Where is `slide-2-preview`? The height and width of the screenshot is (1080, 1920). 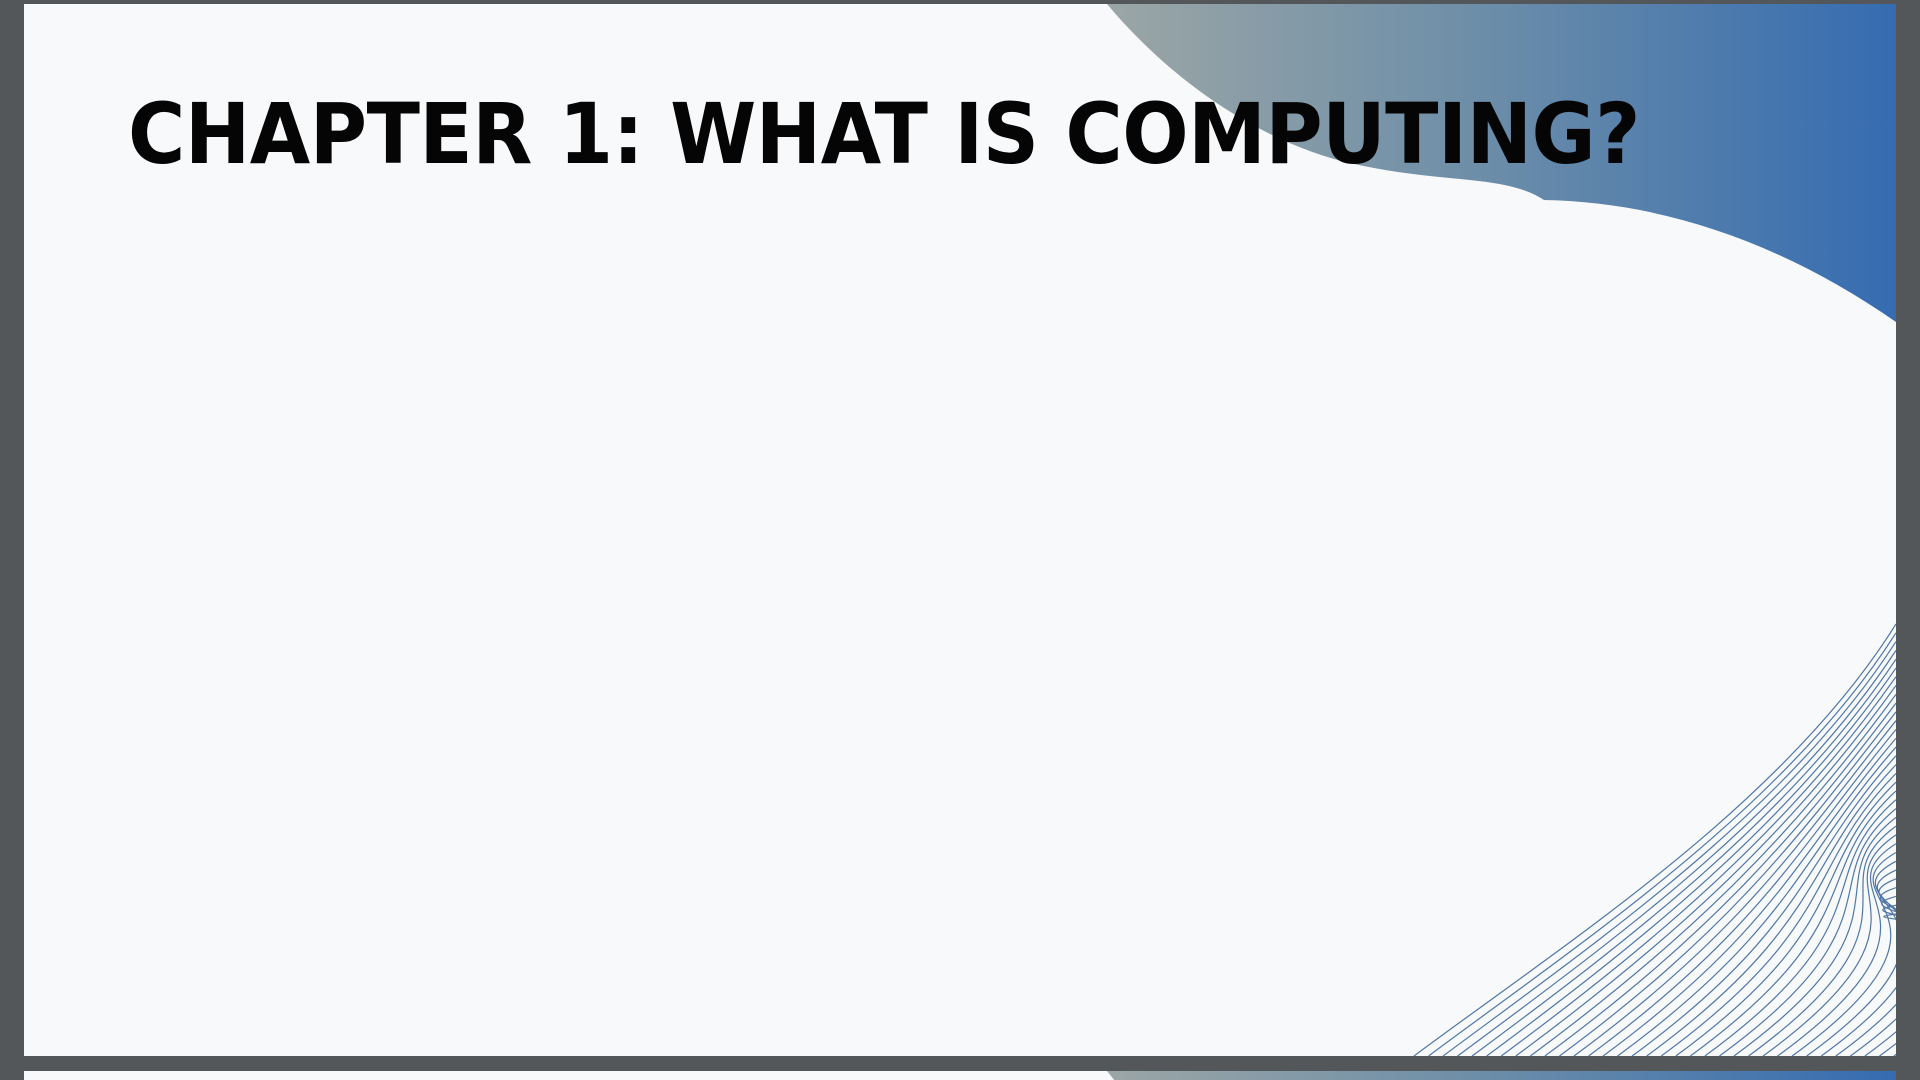 slide-2-preview is located at coordinates (960, 1075).